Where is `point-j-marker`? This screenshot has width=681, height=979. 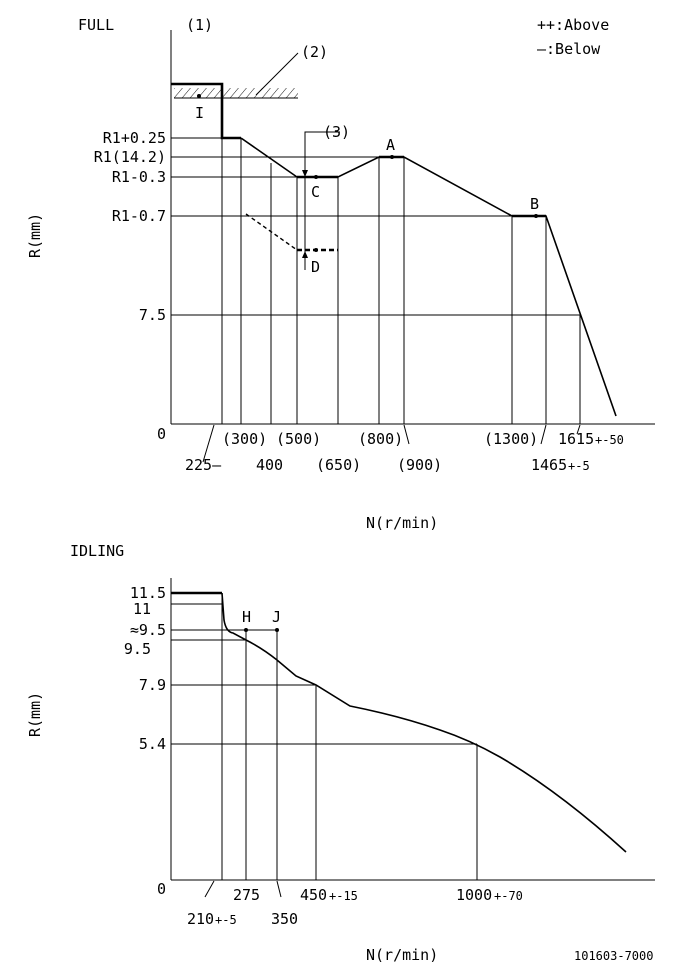 point-j-marker is located at coordinates (277, 630).